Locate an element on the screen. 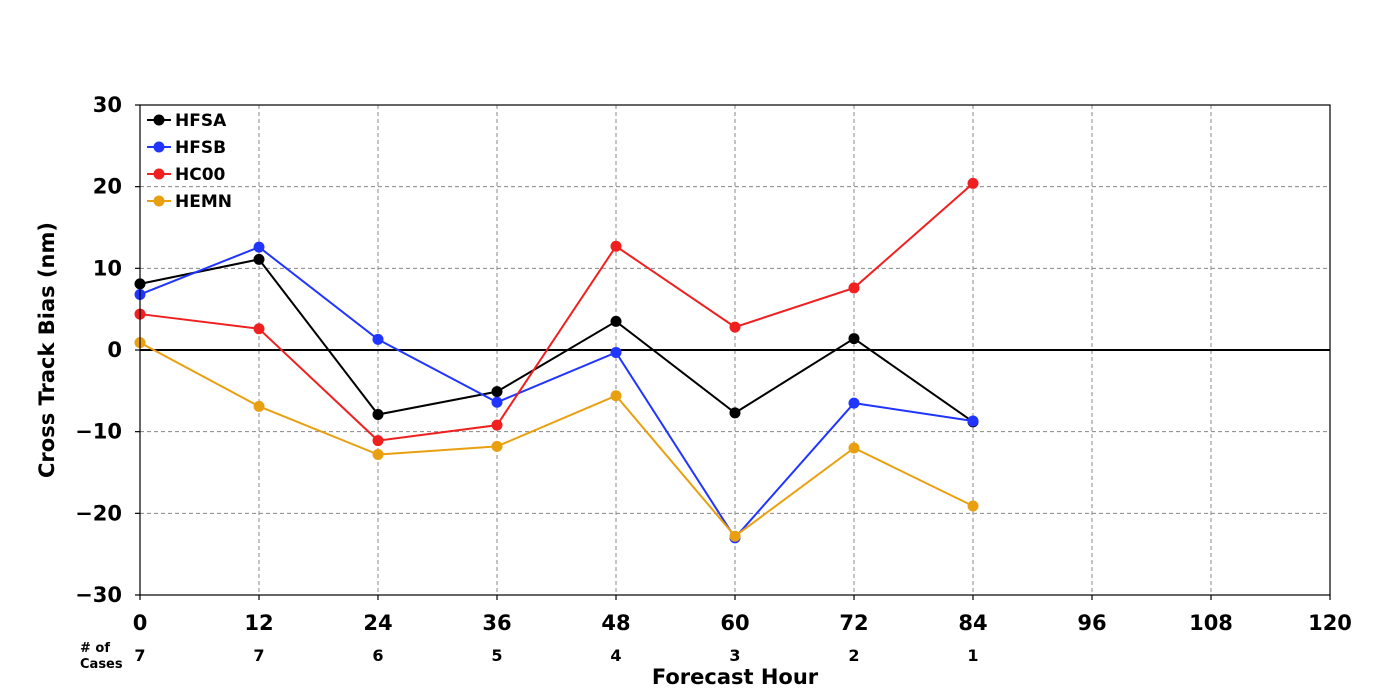  y-tick-label: −30 is located at coordinates (98, 595).